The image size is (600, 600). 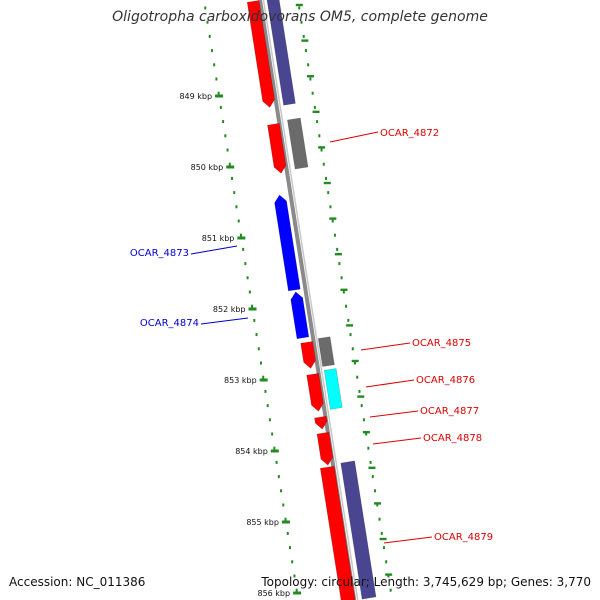 What do you see at coordinates (300, 315) in the screenshot?
I see `reverse-cds-feature` at bounding box center [300, 315].